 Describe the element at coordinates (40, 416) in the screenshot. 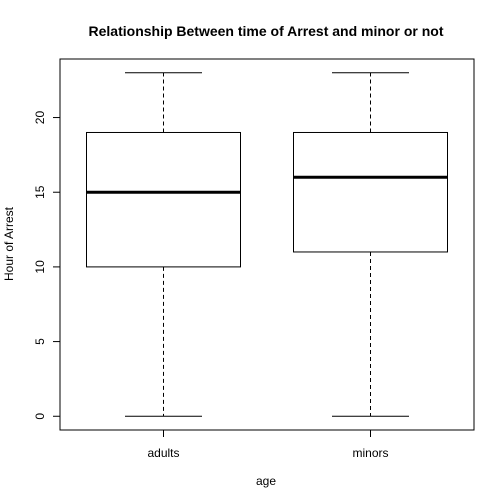

I see `y-tick-label: 0` at that location.